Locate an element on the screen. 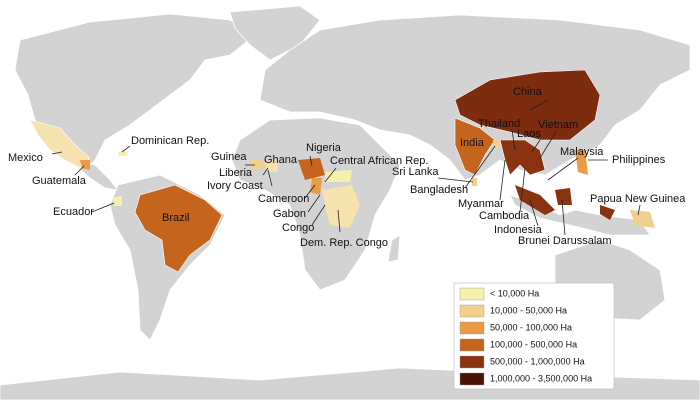 The height and width of the screenshot is (400, 700). ivory-coast is located at coordinates (271, 166).